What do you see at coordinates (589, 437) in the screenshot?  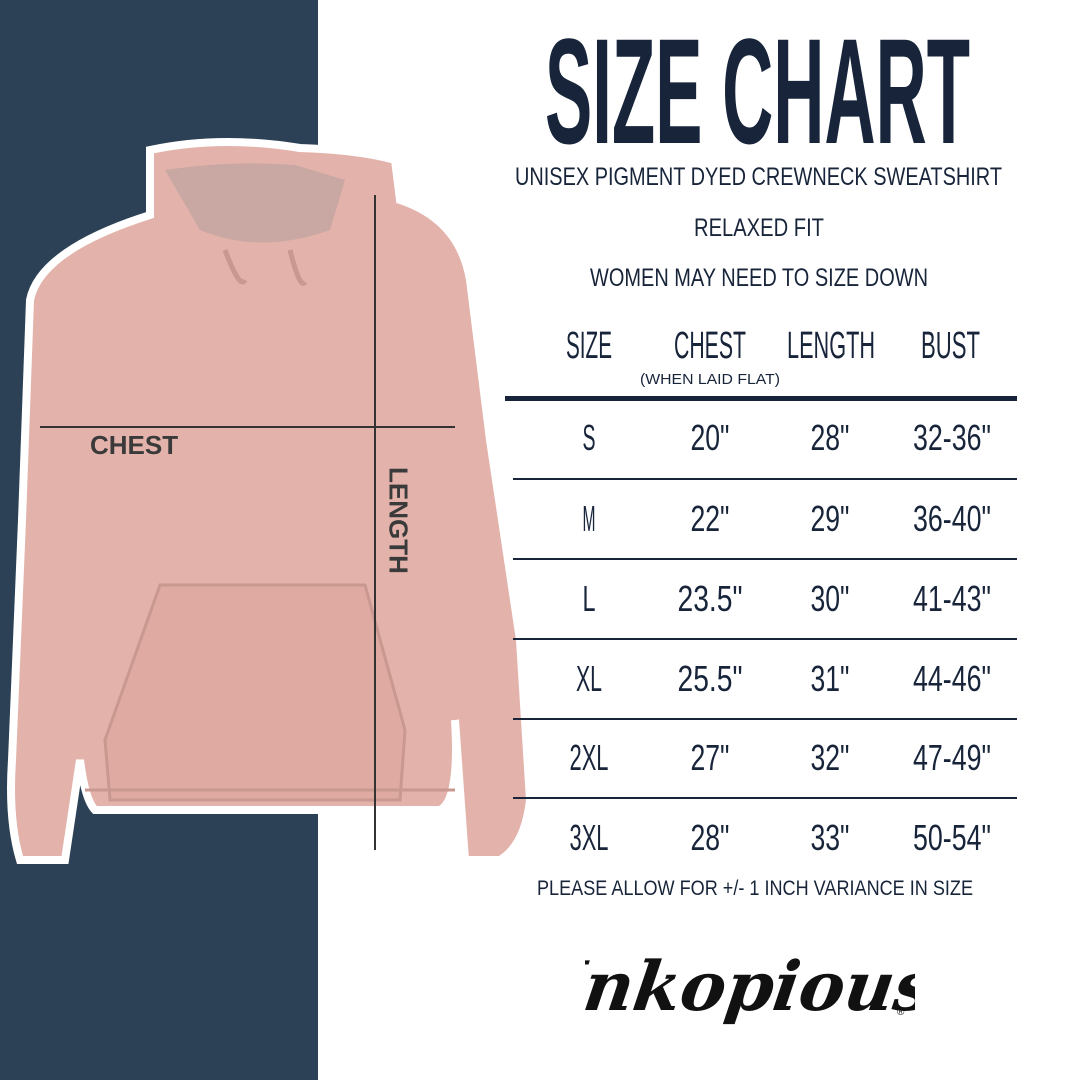 I see `cell-size: S` at bounding box center [589, 437].